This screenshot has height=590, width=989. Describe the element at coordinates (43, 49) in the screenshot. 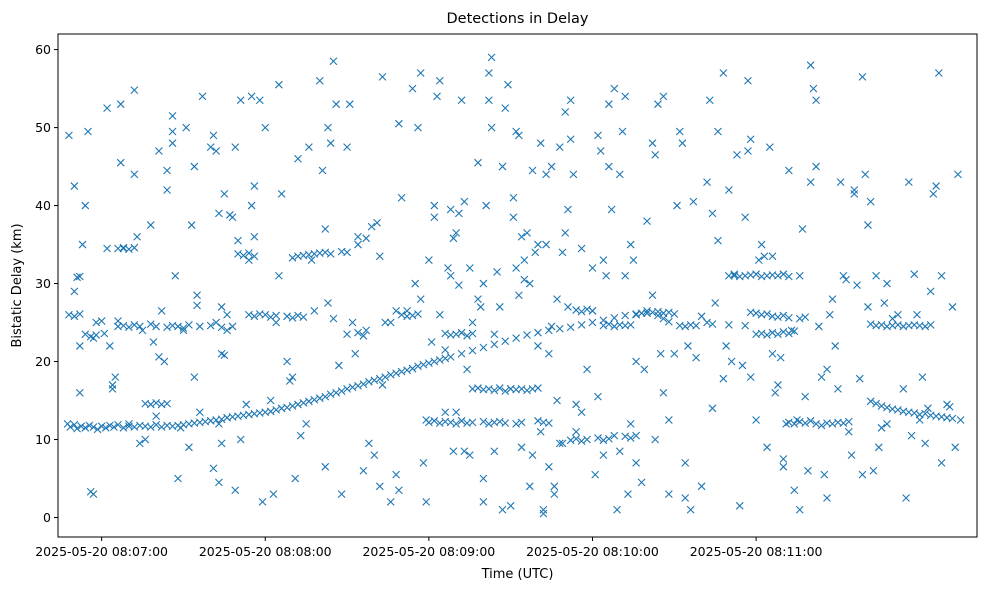

I see `y-tick-label: 60` at that location.